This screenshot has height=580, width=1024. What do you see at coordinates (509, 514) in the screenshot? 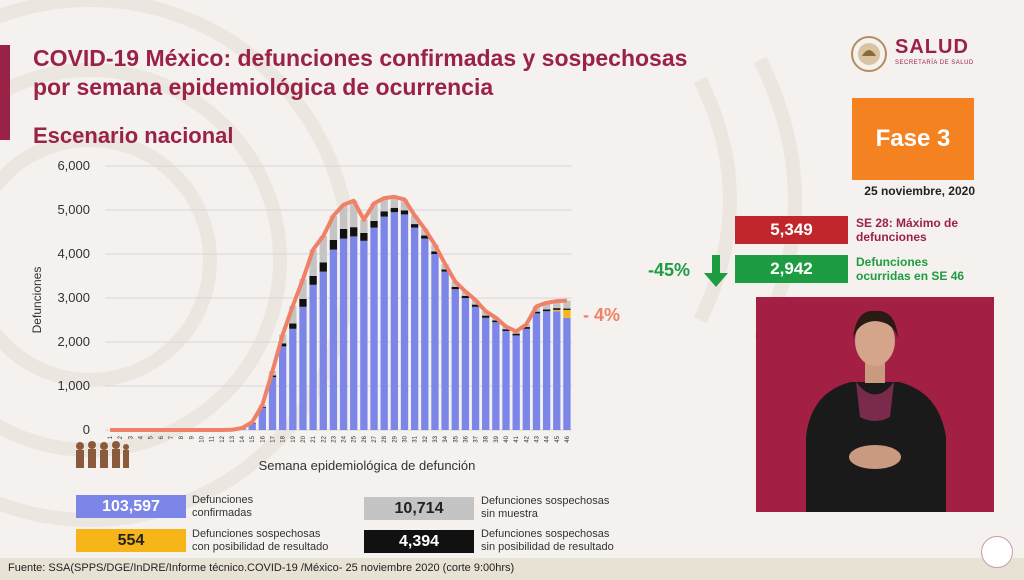
I see `legend-nosample-label-line-2: sin muestra` at bounding box center [509, 514].